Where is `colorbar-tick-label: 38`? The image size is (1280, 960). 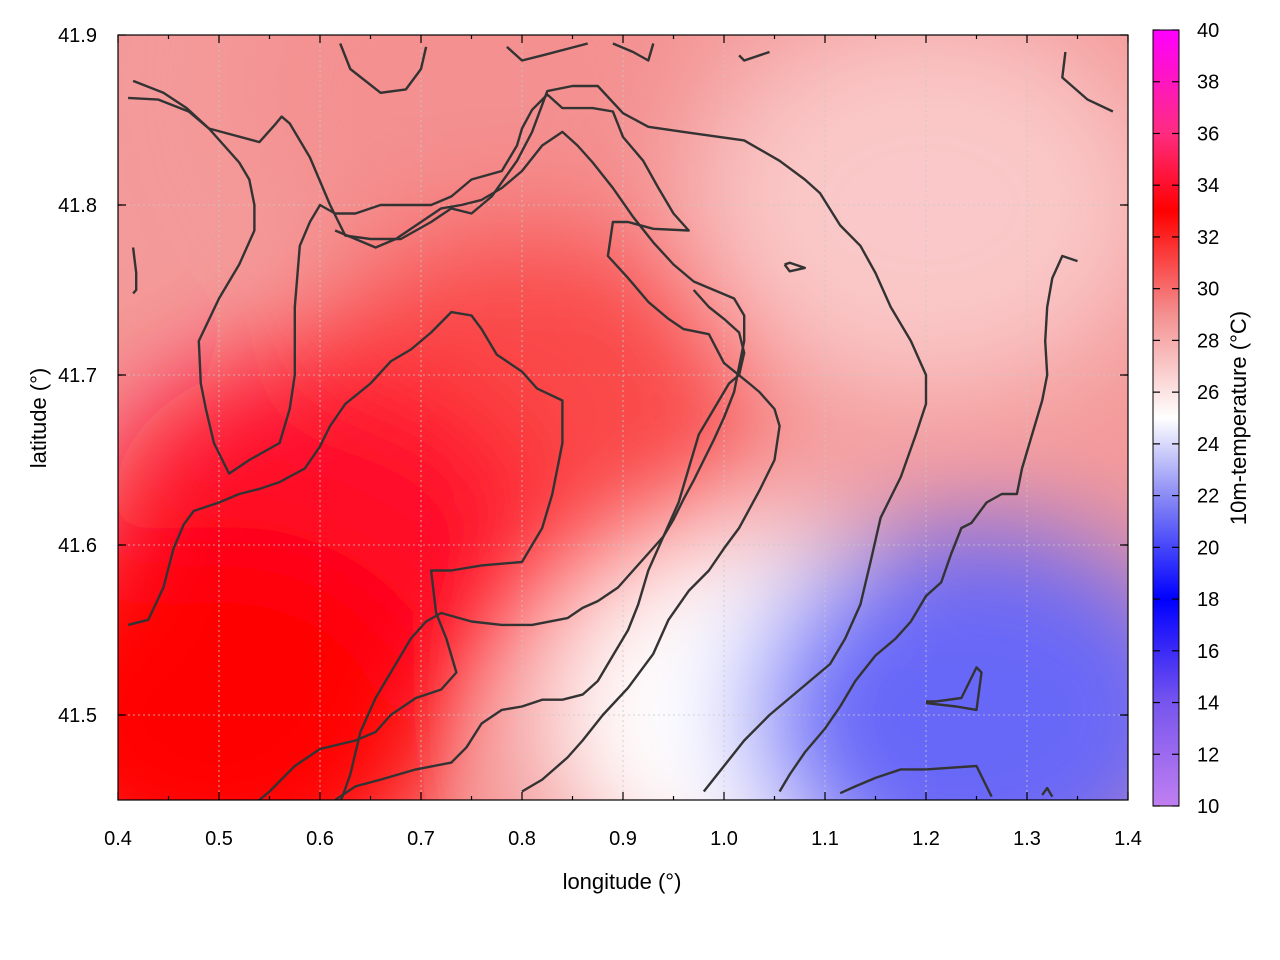
colorbar-tick-label: 38 is located at coordinates (1208, 83).